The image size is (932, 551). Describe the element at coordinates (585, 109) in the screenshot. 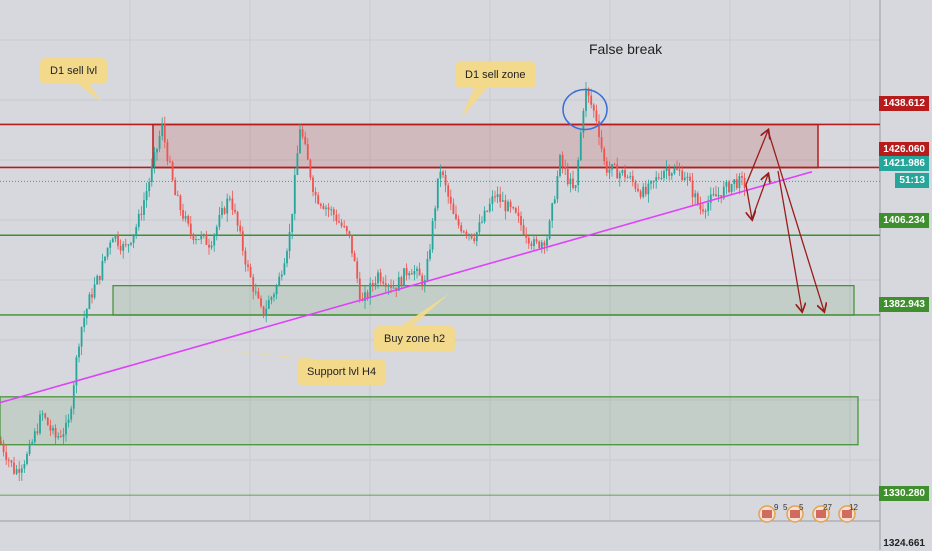

I see `false-break-circle` at that location.